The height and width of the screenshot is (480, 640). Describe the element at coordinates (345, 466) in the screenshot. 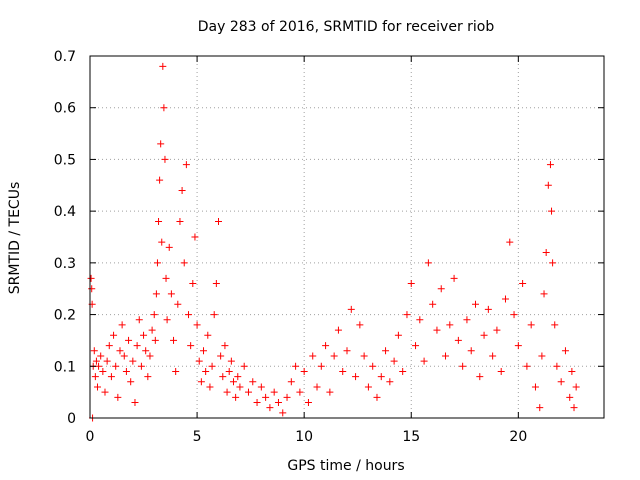

I see `x-axis-label: GPS time / hours` at that location.